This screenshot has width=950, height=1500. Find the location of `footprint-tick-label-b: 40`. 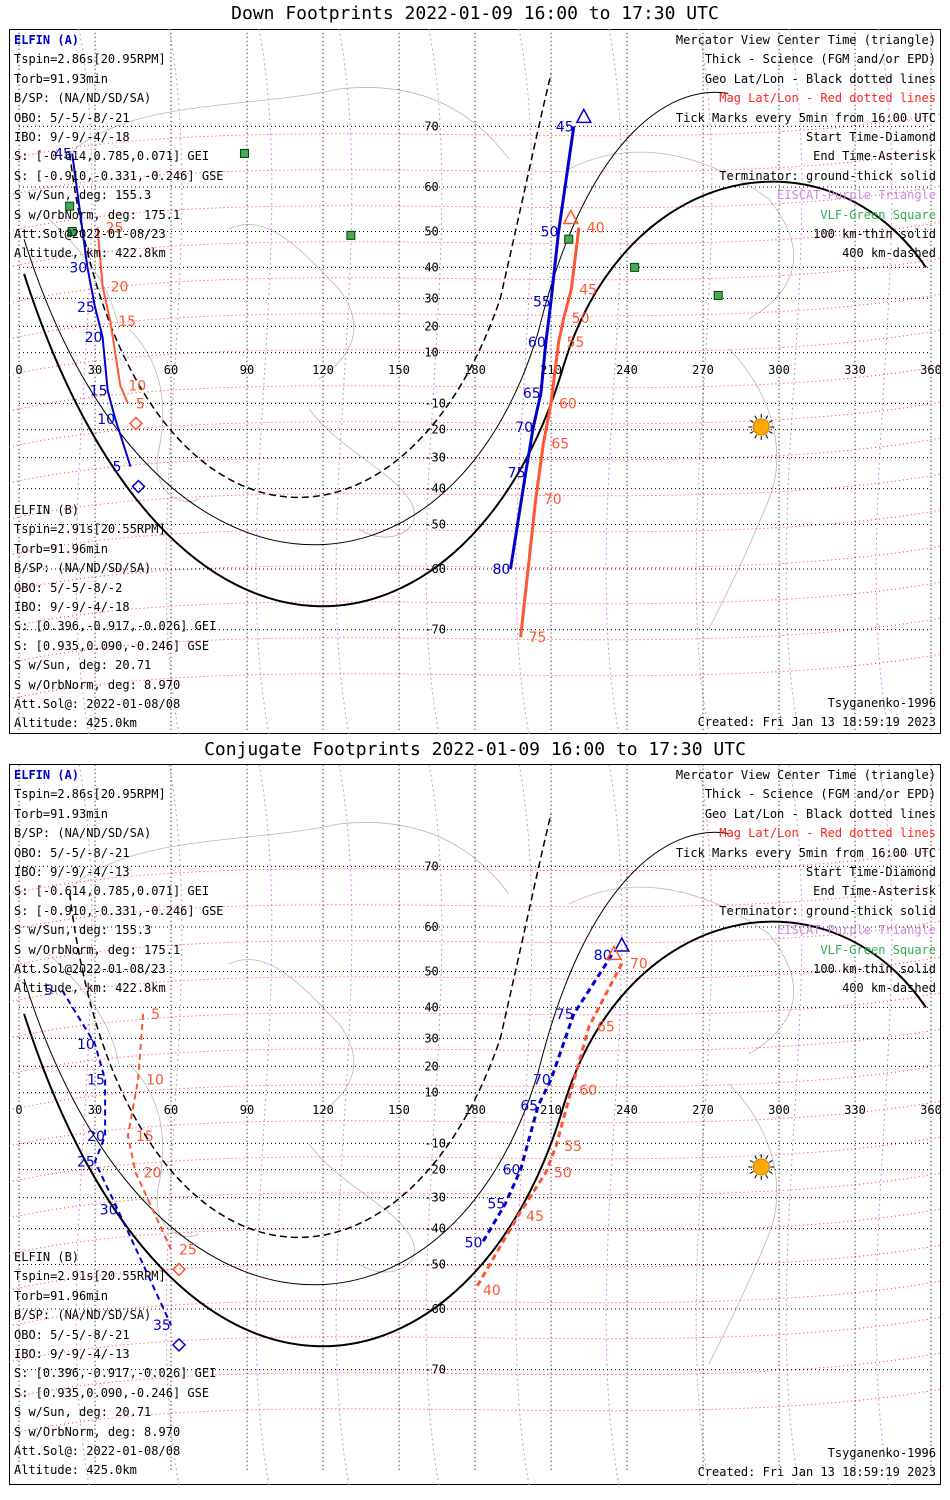

footprint-tick-label-b: 40 is located at coordinates (596, 228).